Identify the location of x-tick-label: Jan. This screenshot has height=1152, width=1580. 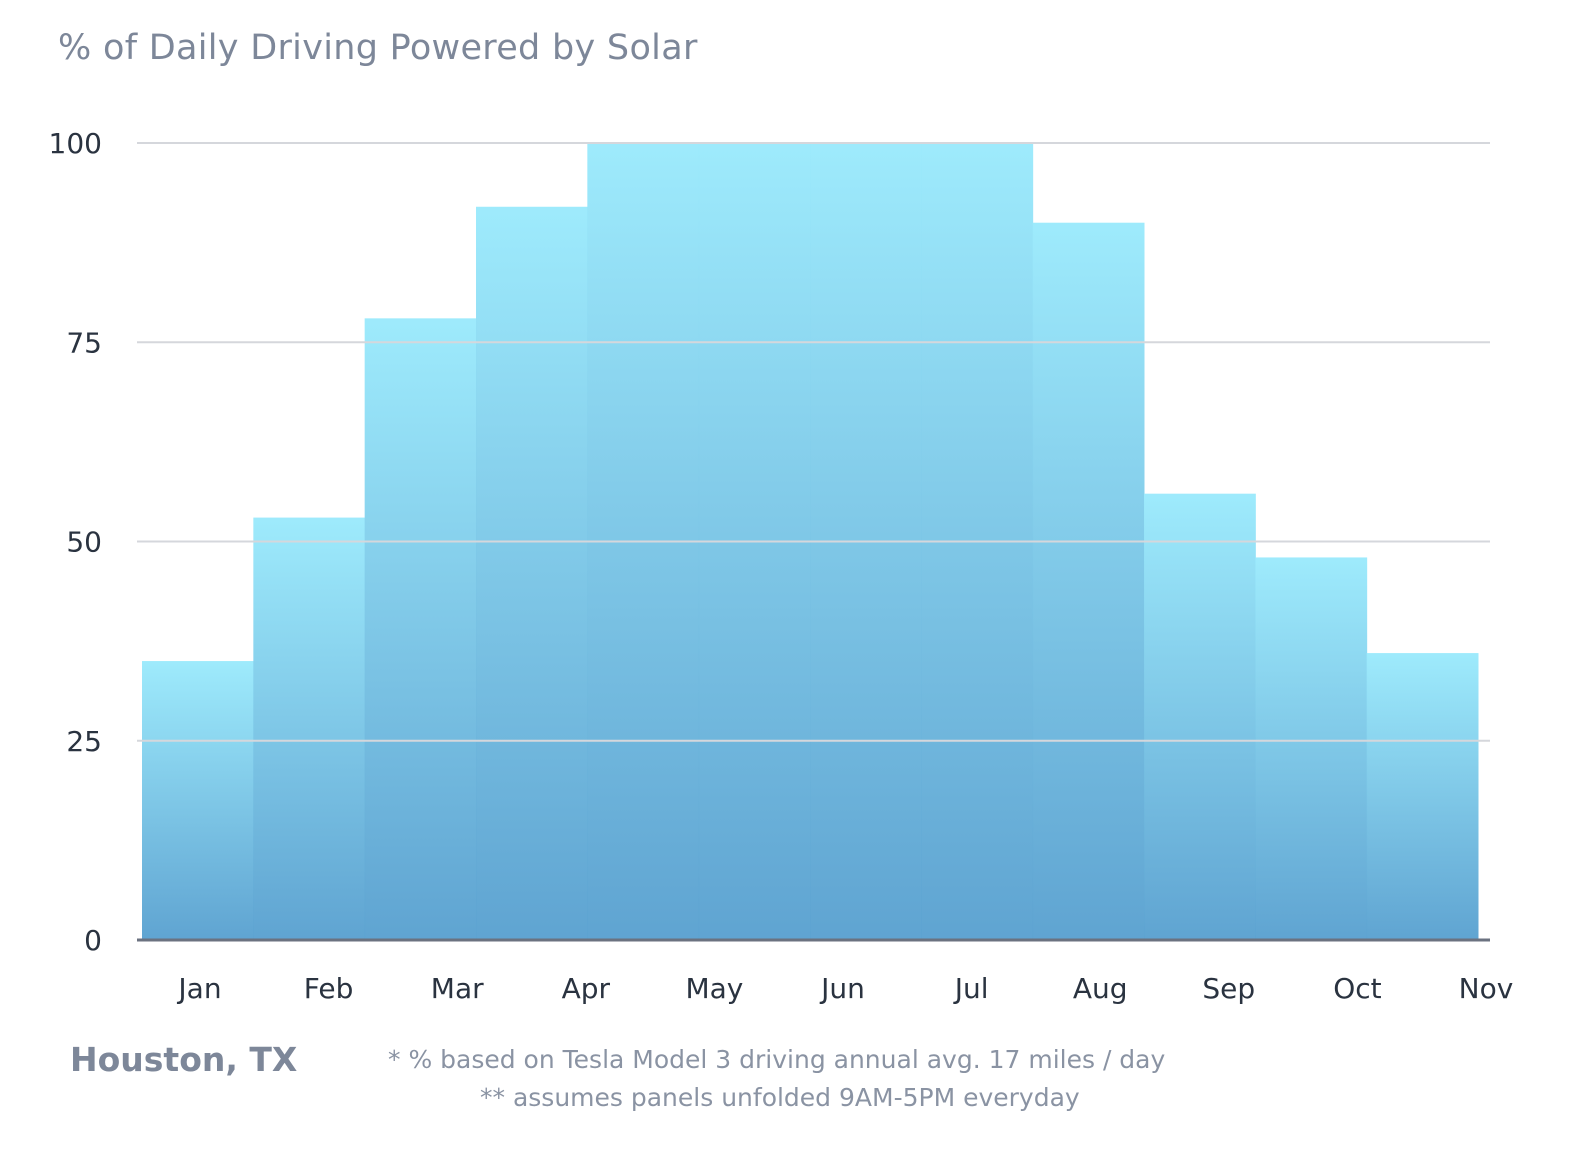
(198, 988).